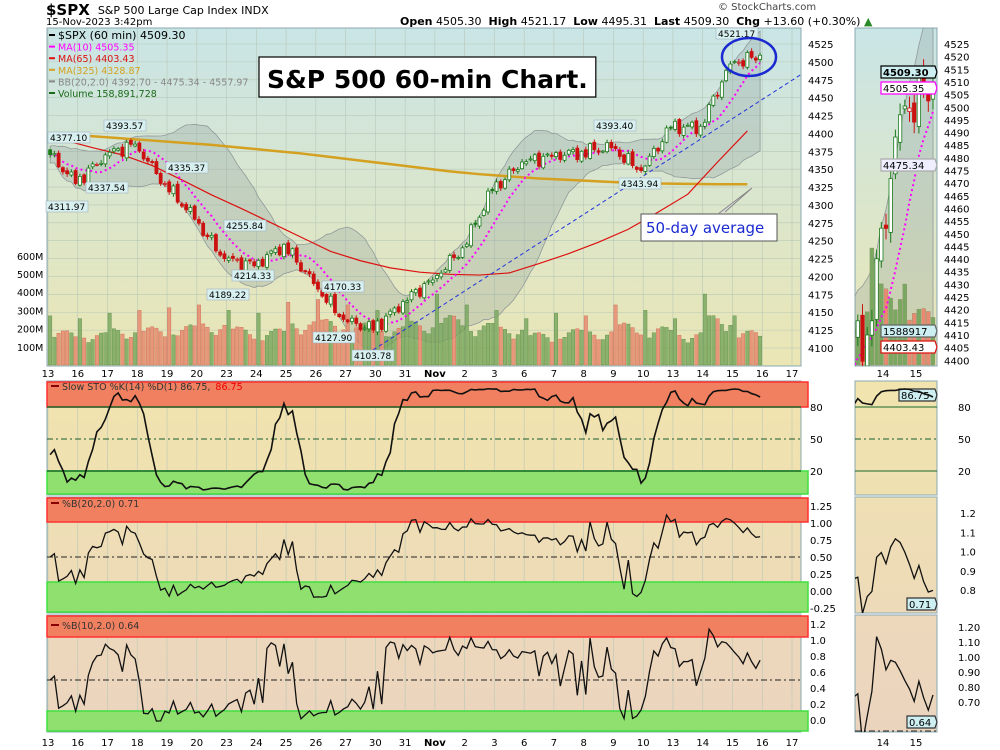 This screenshot has width=1000, height=750. What do you see at coordinates (956, 172) in the screenshot?
I see `zoom-price-tick: 4475` at bounding box center [956, 172].